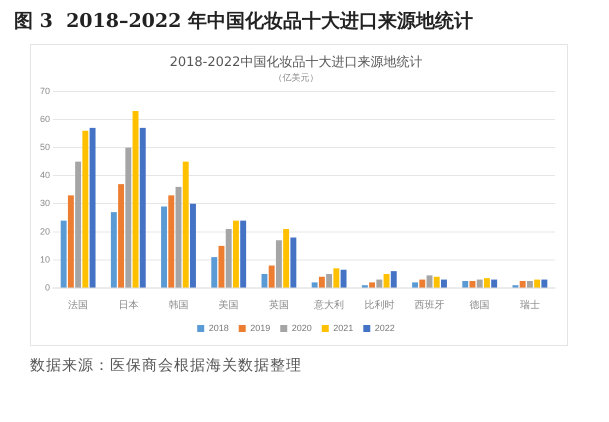  What do you see at coordinates (45, 147) in the screenshot?
I see `y-tick-label: 50` at bounding box center [45, 147].